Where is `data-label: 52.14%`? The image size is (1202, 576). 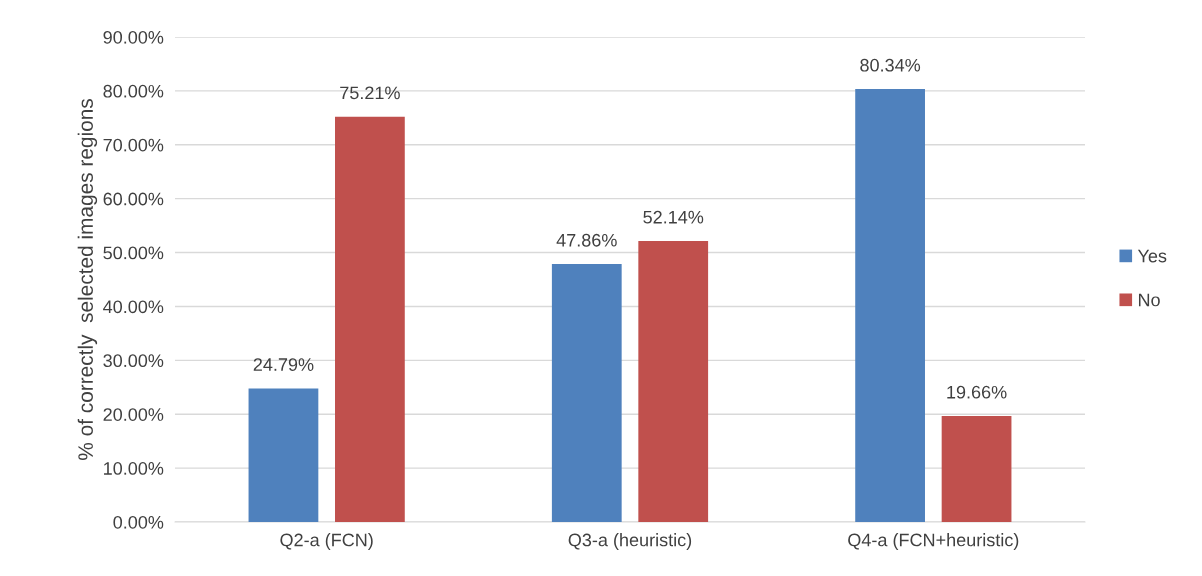 data-label: 52.14% is located at coordinates (673, 217).